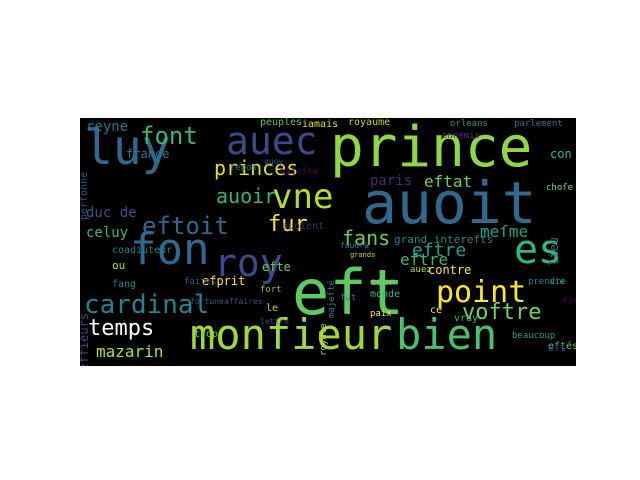  What do you see at coordinates (354, 245) in the screenshot?
I see `cloud-word: faudra` at bounding box center [354, 245].